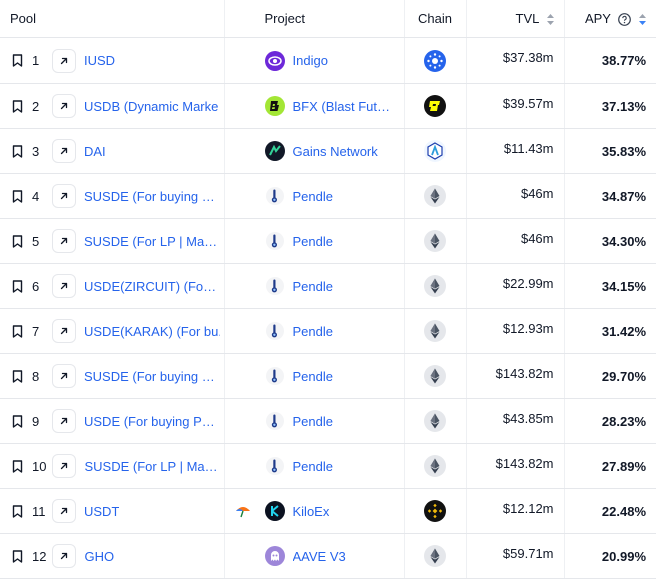 Image resolution: width=656 pixels, height=579 pixels. I want to click on table-row: 12 GHO AAVE V3 $59.71m 20.99%, so click(328, 556).